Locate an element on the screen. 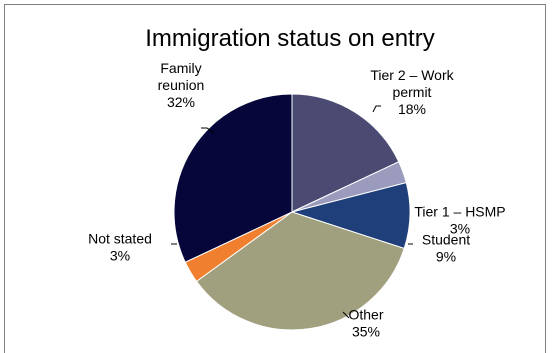 The height and width of the screenshot is (353, 552). slice-name-label: Tier 2 – Work is located at coordinates (412, 75).